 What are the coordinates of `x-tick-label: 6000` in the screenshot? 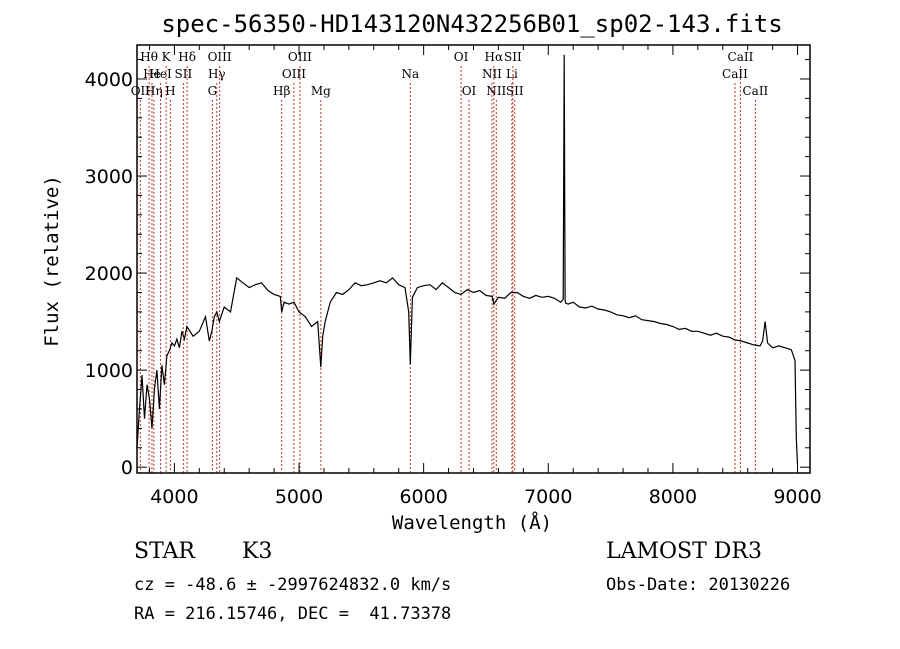 It's located at (423, 497).